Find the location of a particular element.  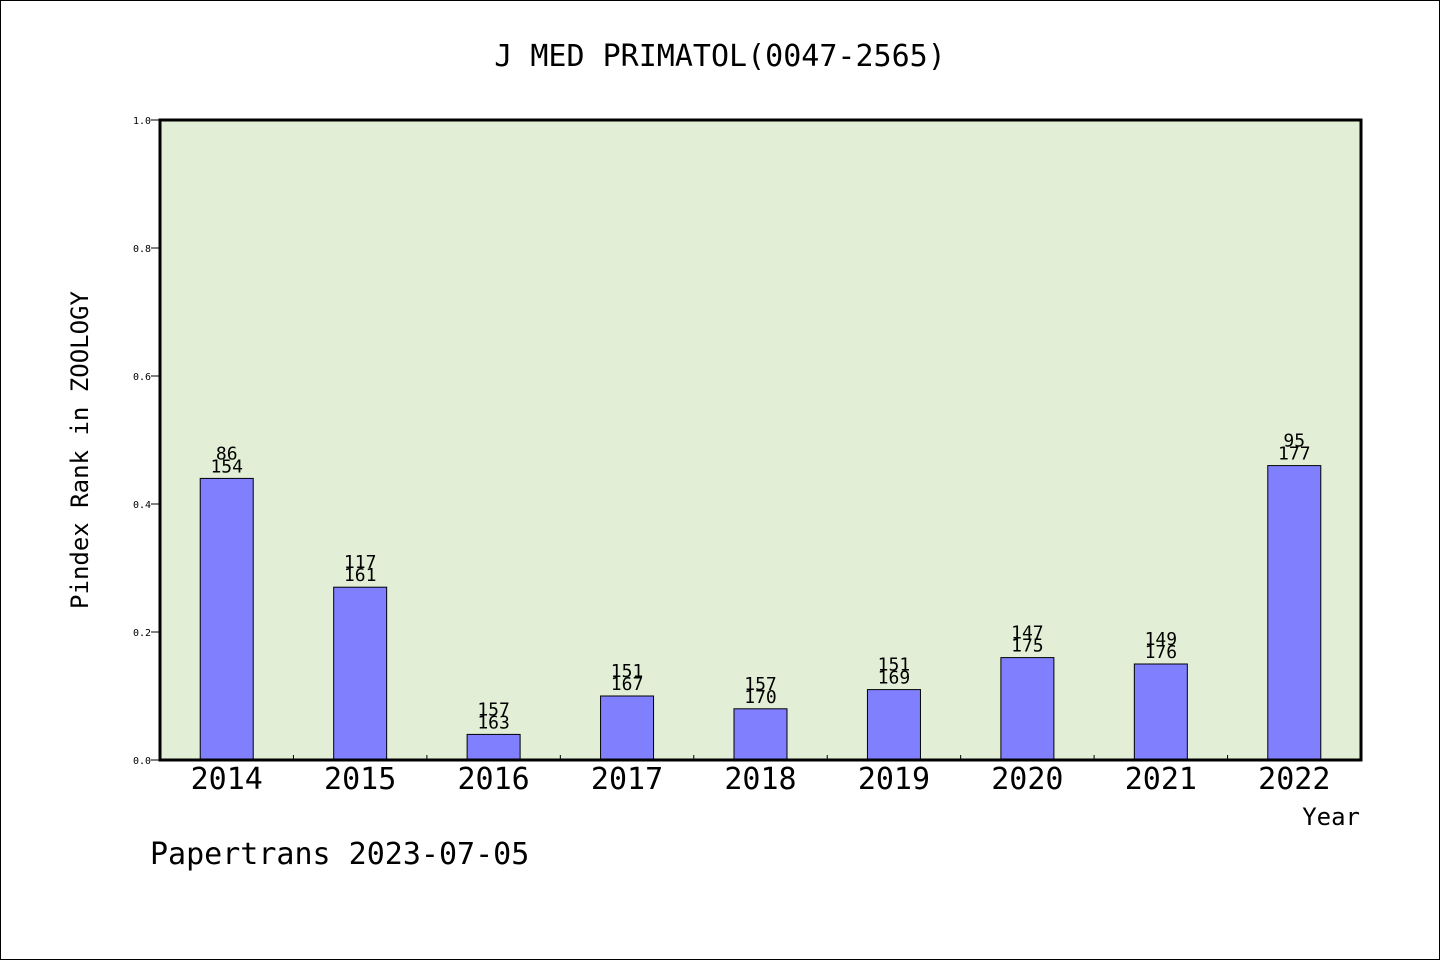

x-tick-label: 2022 is located at coordinates (1294, 779).